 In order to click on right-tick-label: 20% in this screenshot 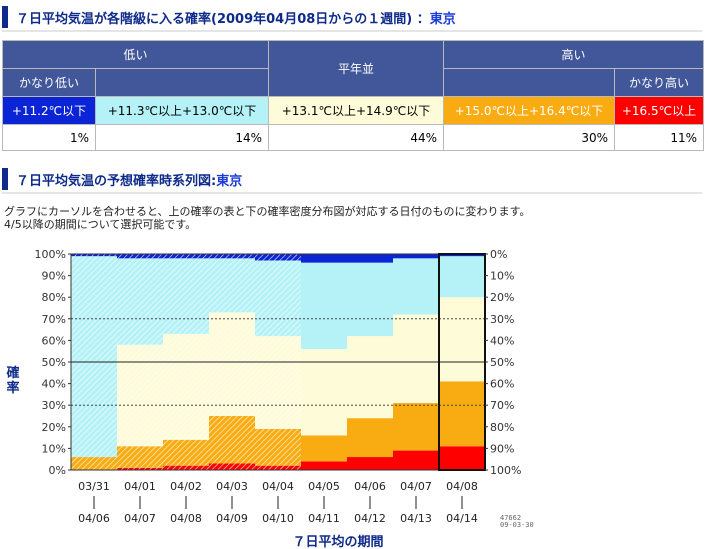, I will do `click(502, 297)`.